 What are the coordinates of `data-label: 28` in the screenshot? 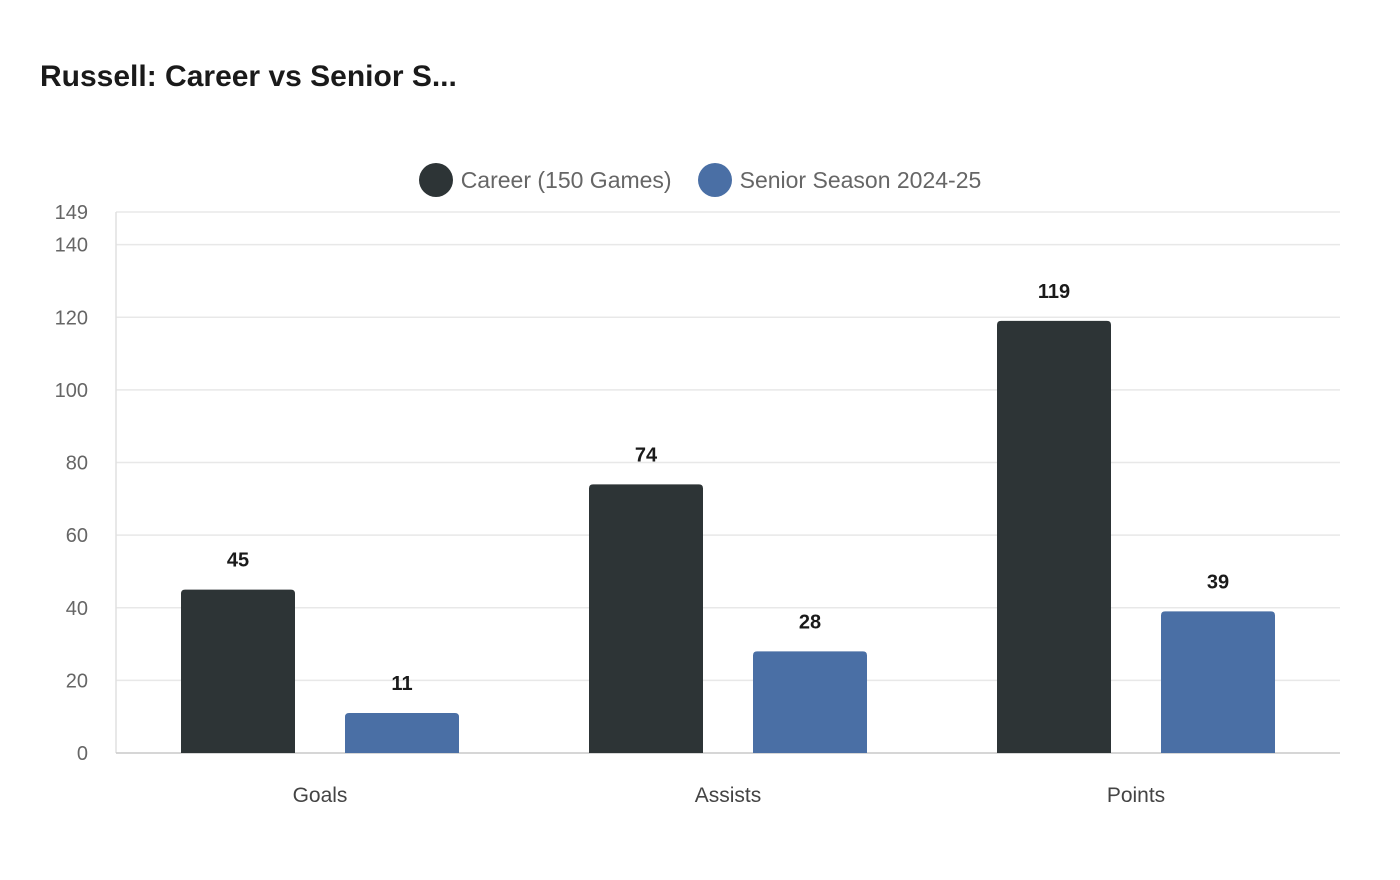 It's located at (810, 622).